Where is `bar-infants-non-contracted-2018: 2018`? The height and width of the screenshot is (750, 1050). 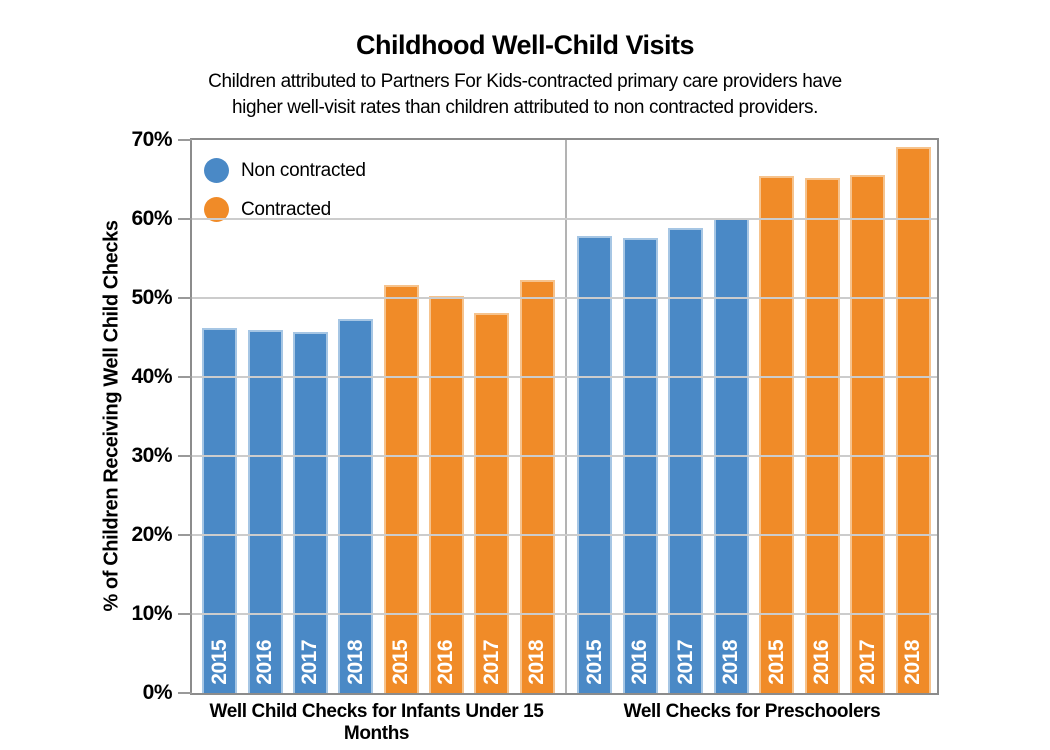 bar-infants-non-contracted-2018: 2018 is located at coordinates (356, 505).